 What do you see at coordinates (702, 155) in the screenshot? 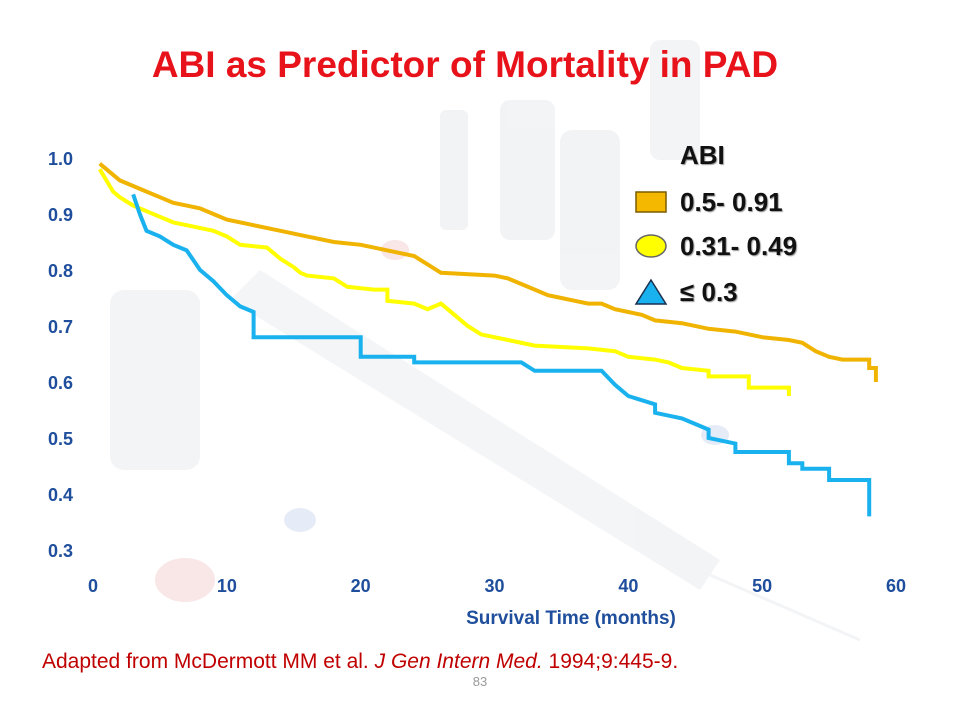
I see `legend-title: ABI` at bounding box center [702, 155].